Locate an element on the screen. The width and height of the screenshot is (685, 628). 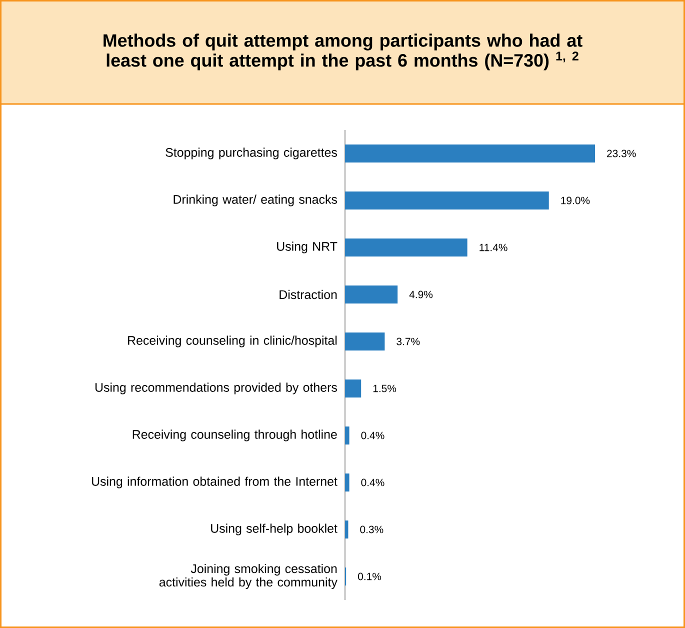
y-tick-label: Using NRT is located at coordinates (307, 248).